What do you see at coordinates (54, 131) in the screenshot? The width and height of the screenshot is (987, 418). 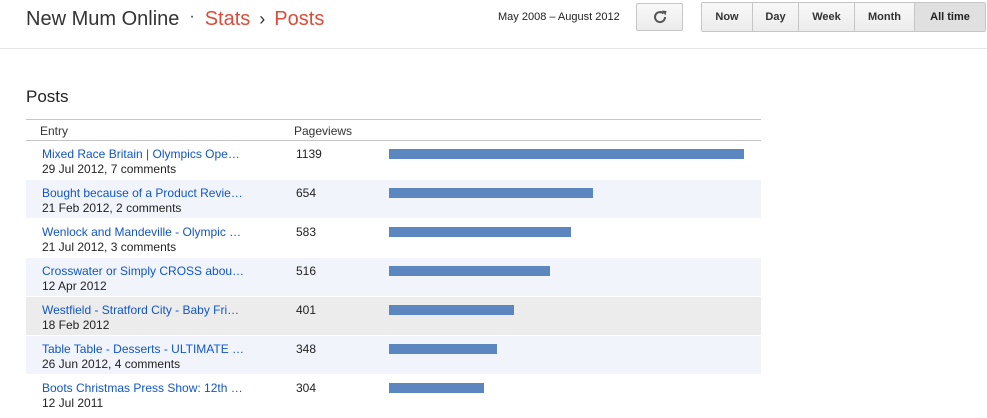 I see `column-header-entry: Entry` at bounding box center [54, 131].